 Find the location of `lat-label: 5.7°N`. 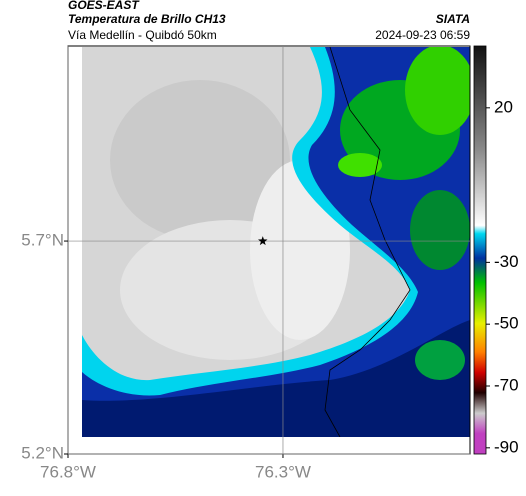

lat-label: 5.7°N is located at coordinates (42, 240).